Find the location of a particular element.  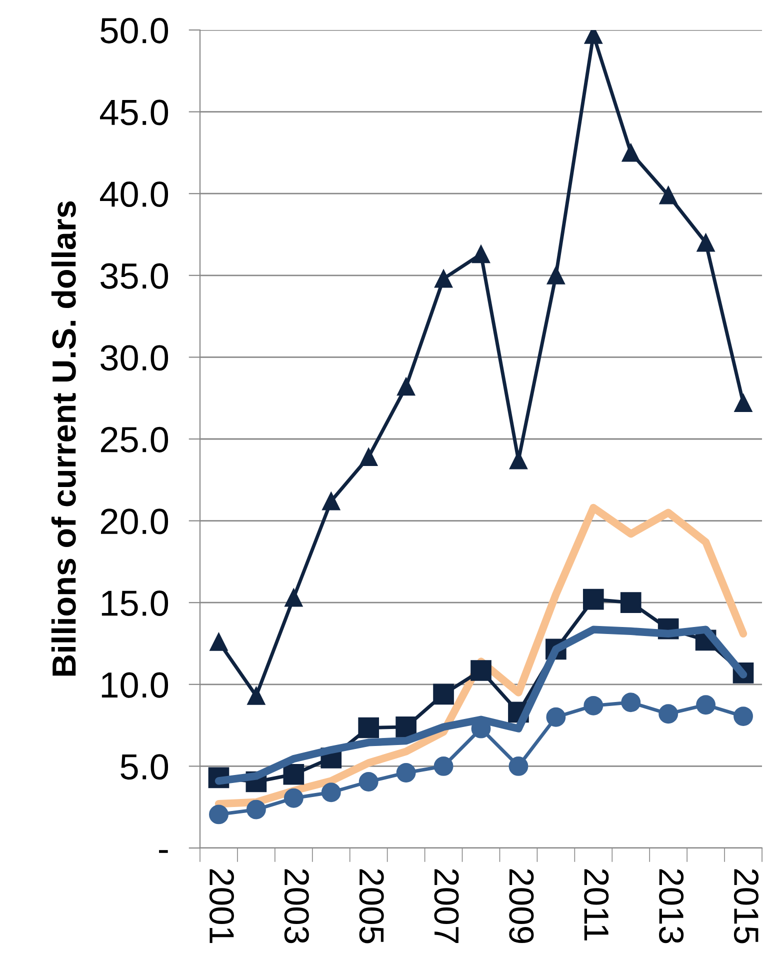

y-tick-label: 25.0 is located at coordinates (134, 439).